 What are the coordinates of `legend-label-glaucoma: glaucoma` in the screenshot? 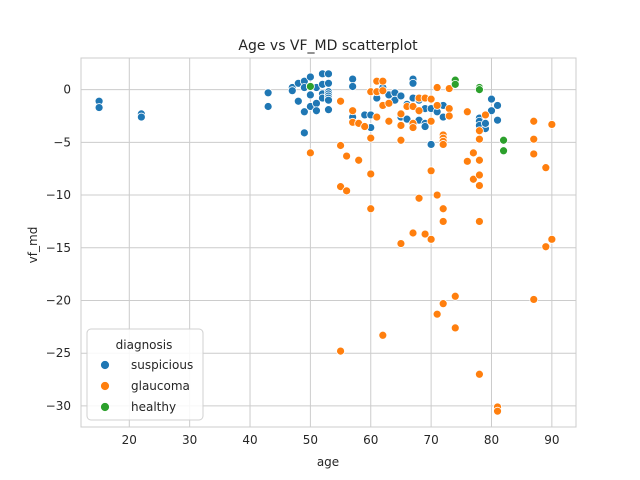 It's located at (160, 386).